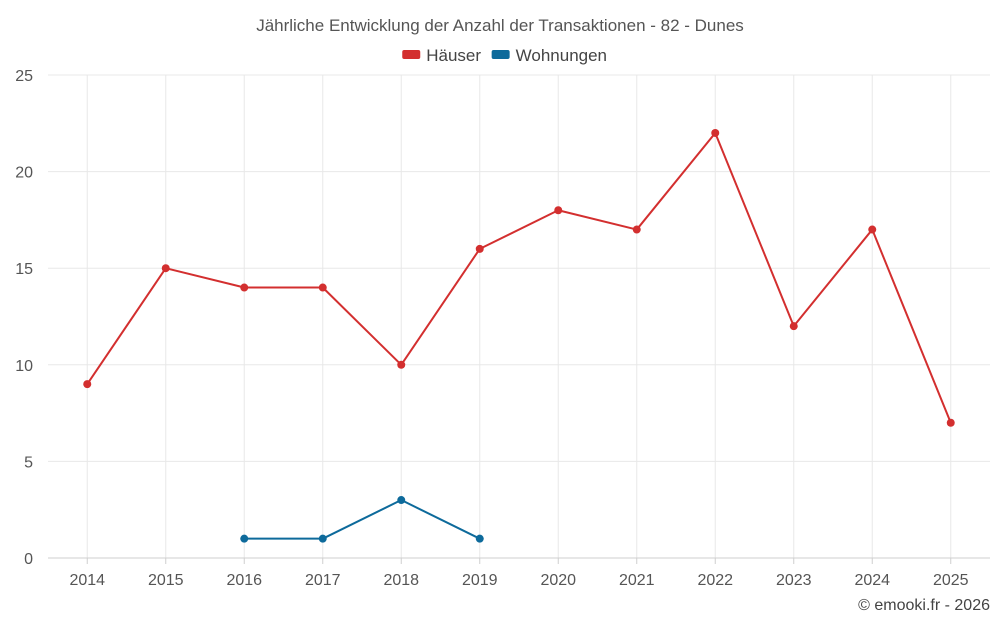 Image resolution: width=1000 pixels, height=625 pixels. I want to click on x-tick-label: 2021, so click(637, 580).